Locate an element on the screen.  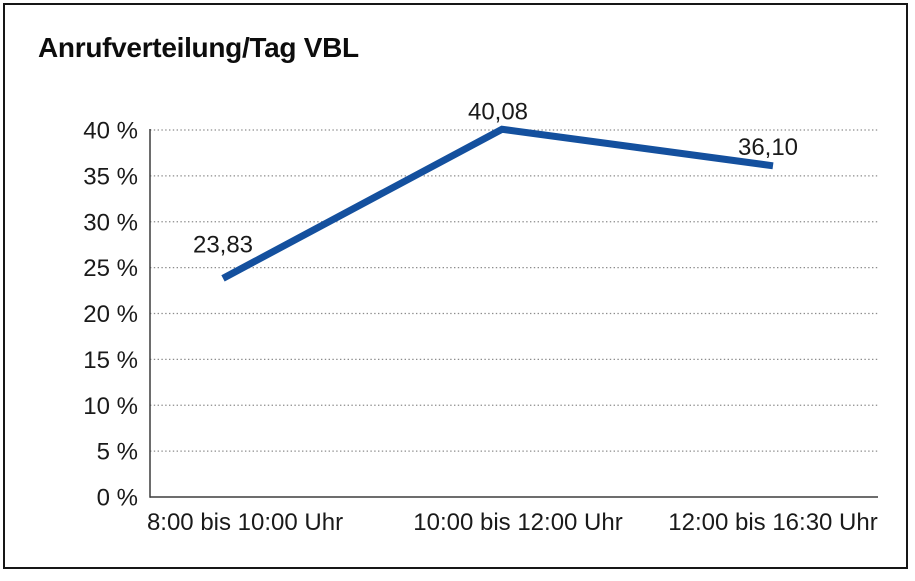
chart-title: Anrufverteilung/Tag VBL is located at coordinates (198, 47).